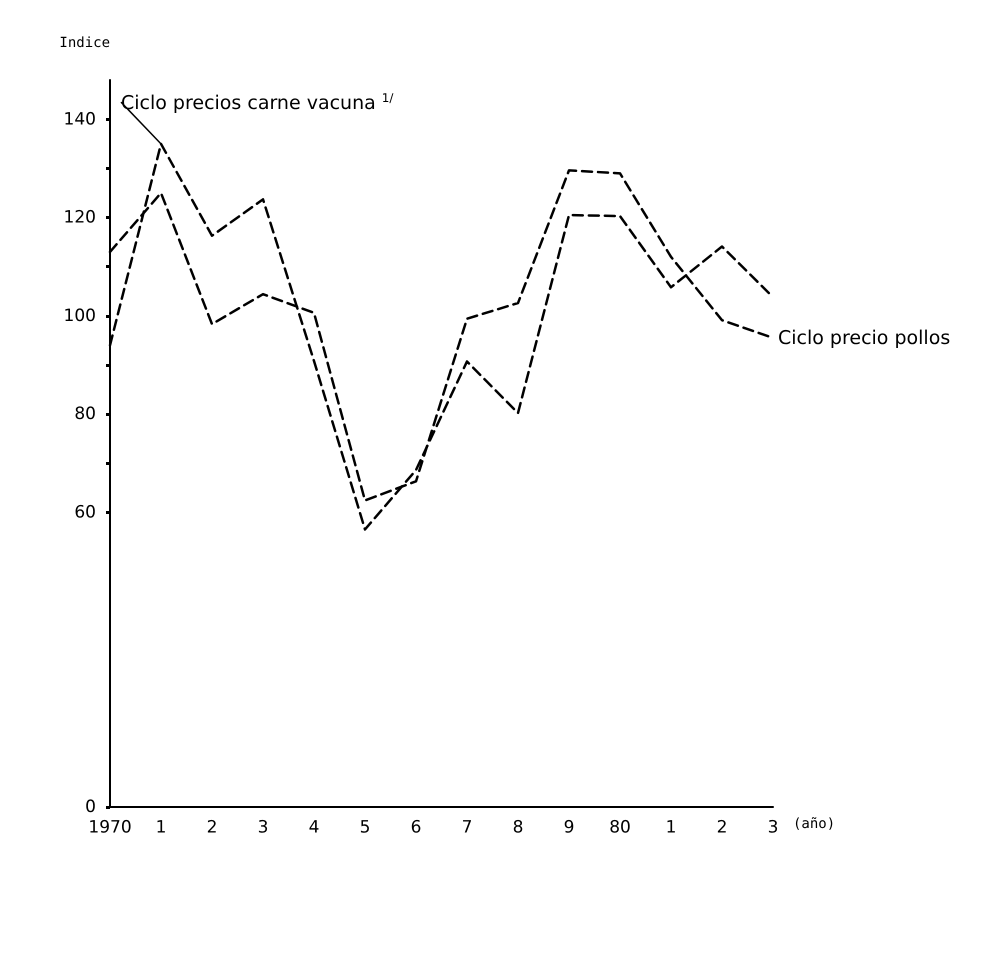  I want to click on y-tick-label: 120, so click(80, 218).